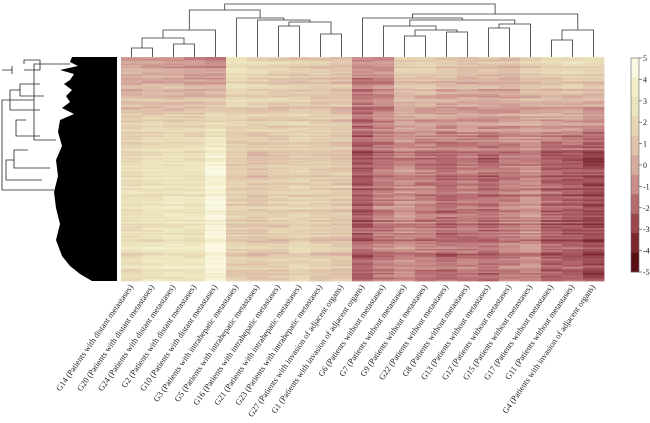 The height and width of the screenshot is (423, 650). Describe the element at coordinates (646, 272) in the screenshot. I see `legend-tick-label: -5` at that location.